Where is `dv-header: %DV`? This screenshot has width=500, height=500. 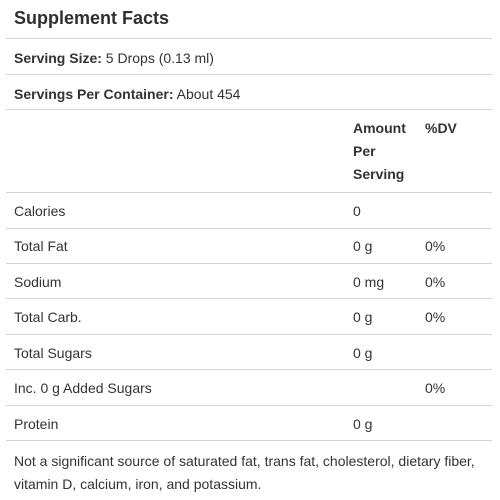 dv-header: %DV is located at coordinates (441, 128).